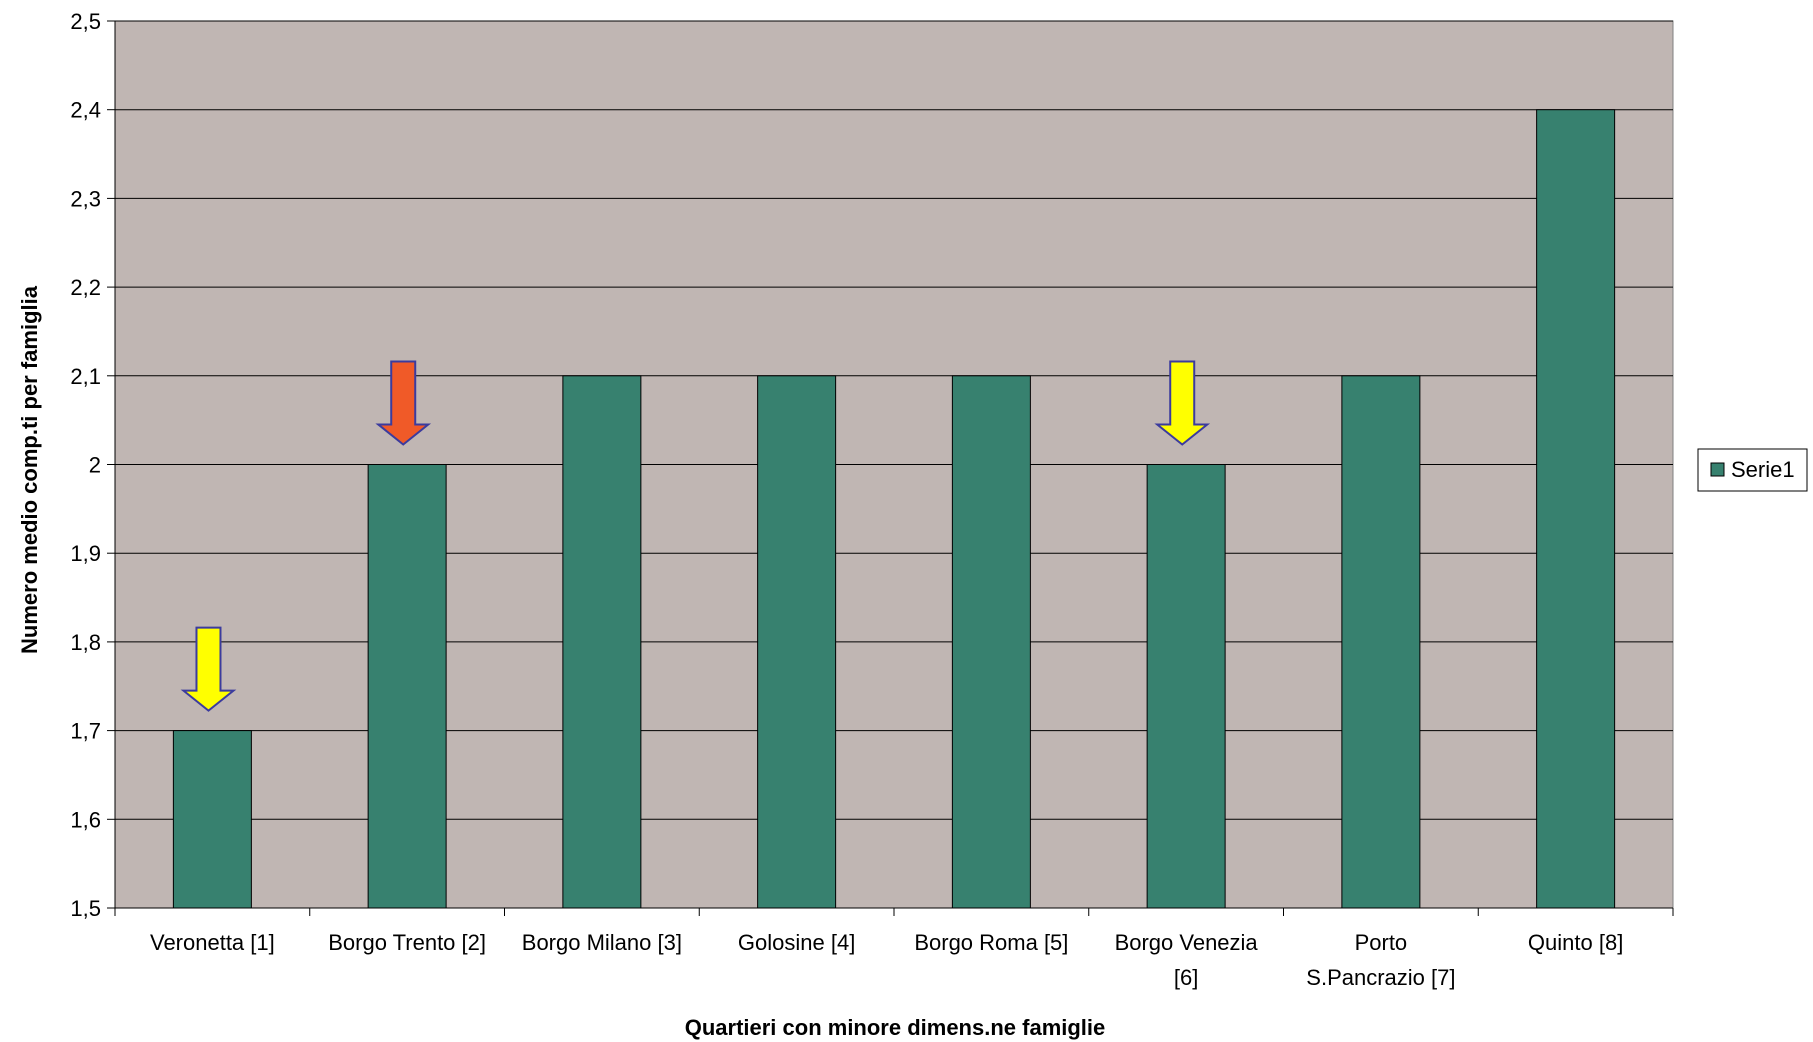  Describe the element at coordinates (85, 553) in the screenshot. I see `y-tick-label: 1,9` at that location.